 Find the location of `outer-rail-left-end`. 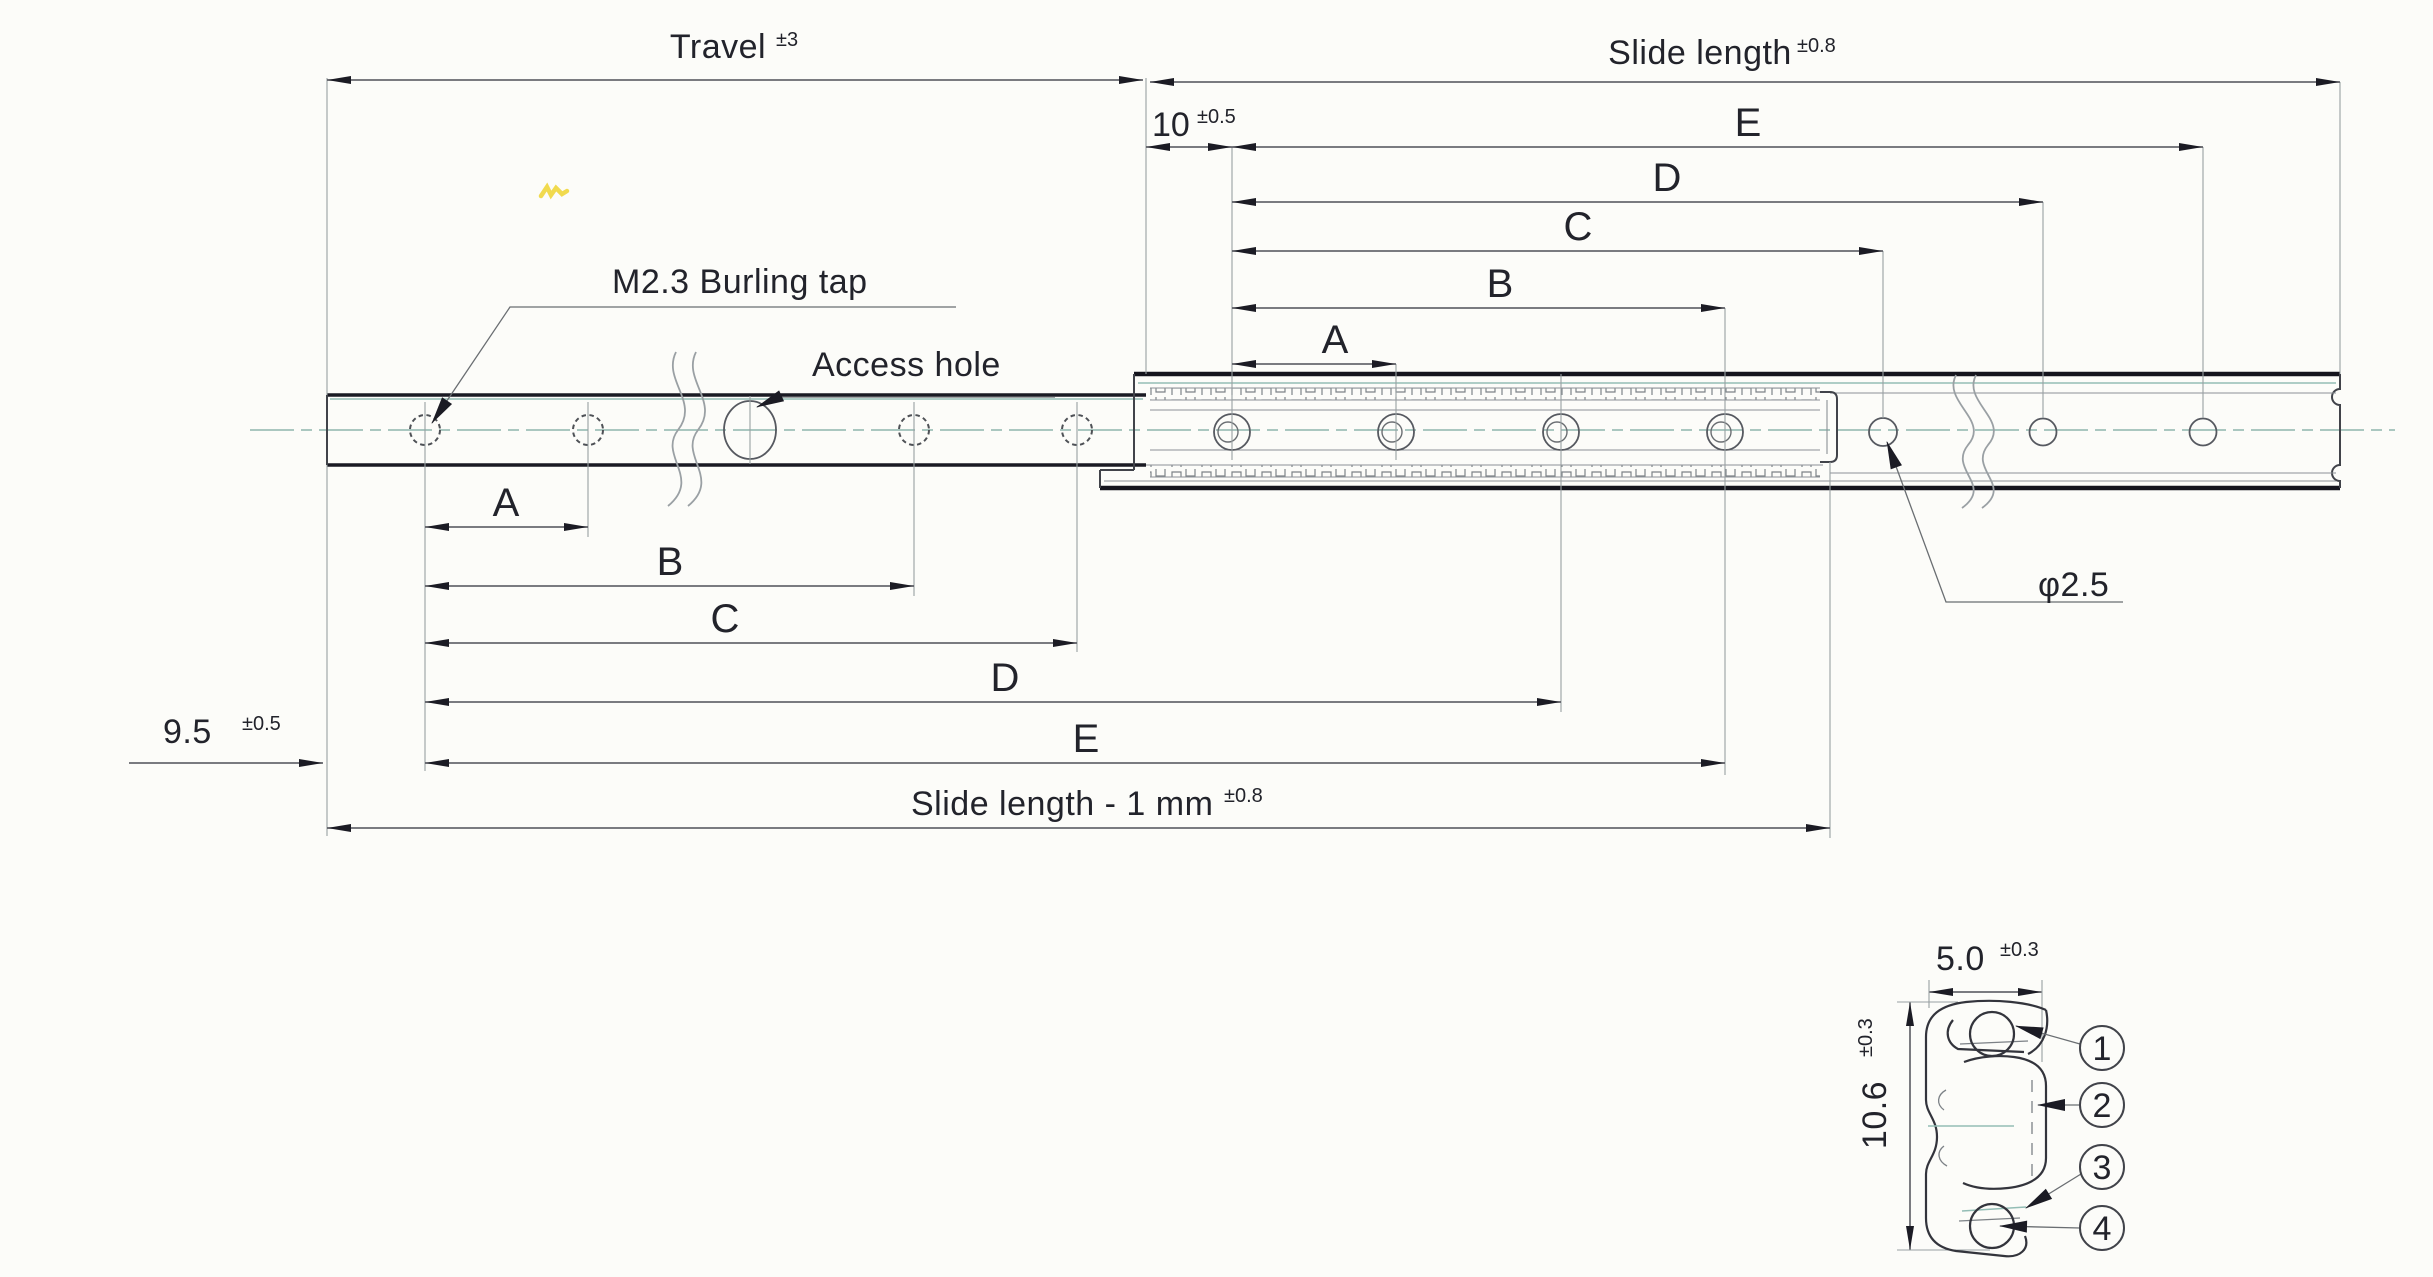

outer-rail-left-end is located at coordinates (1117, 431).